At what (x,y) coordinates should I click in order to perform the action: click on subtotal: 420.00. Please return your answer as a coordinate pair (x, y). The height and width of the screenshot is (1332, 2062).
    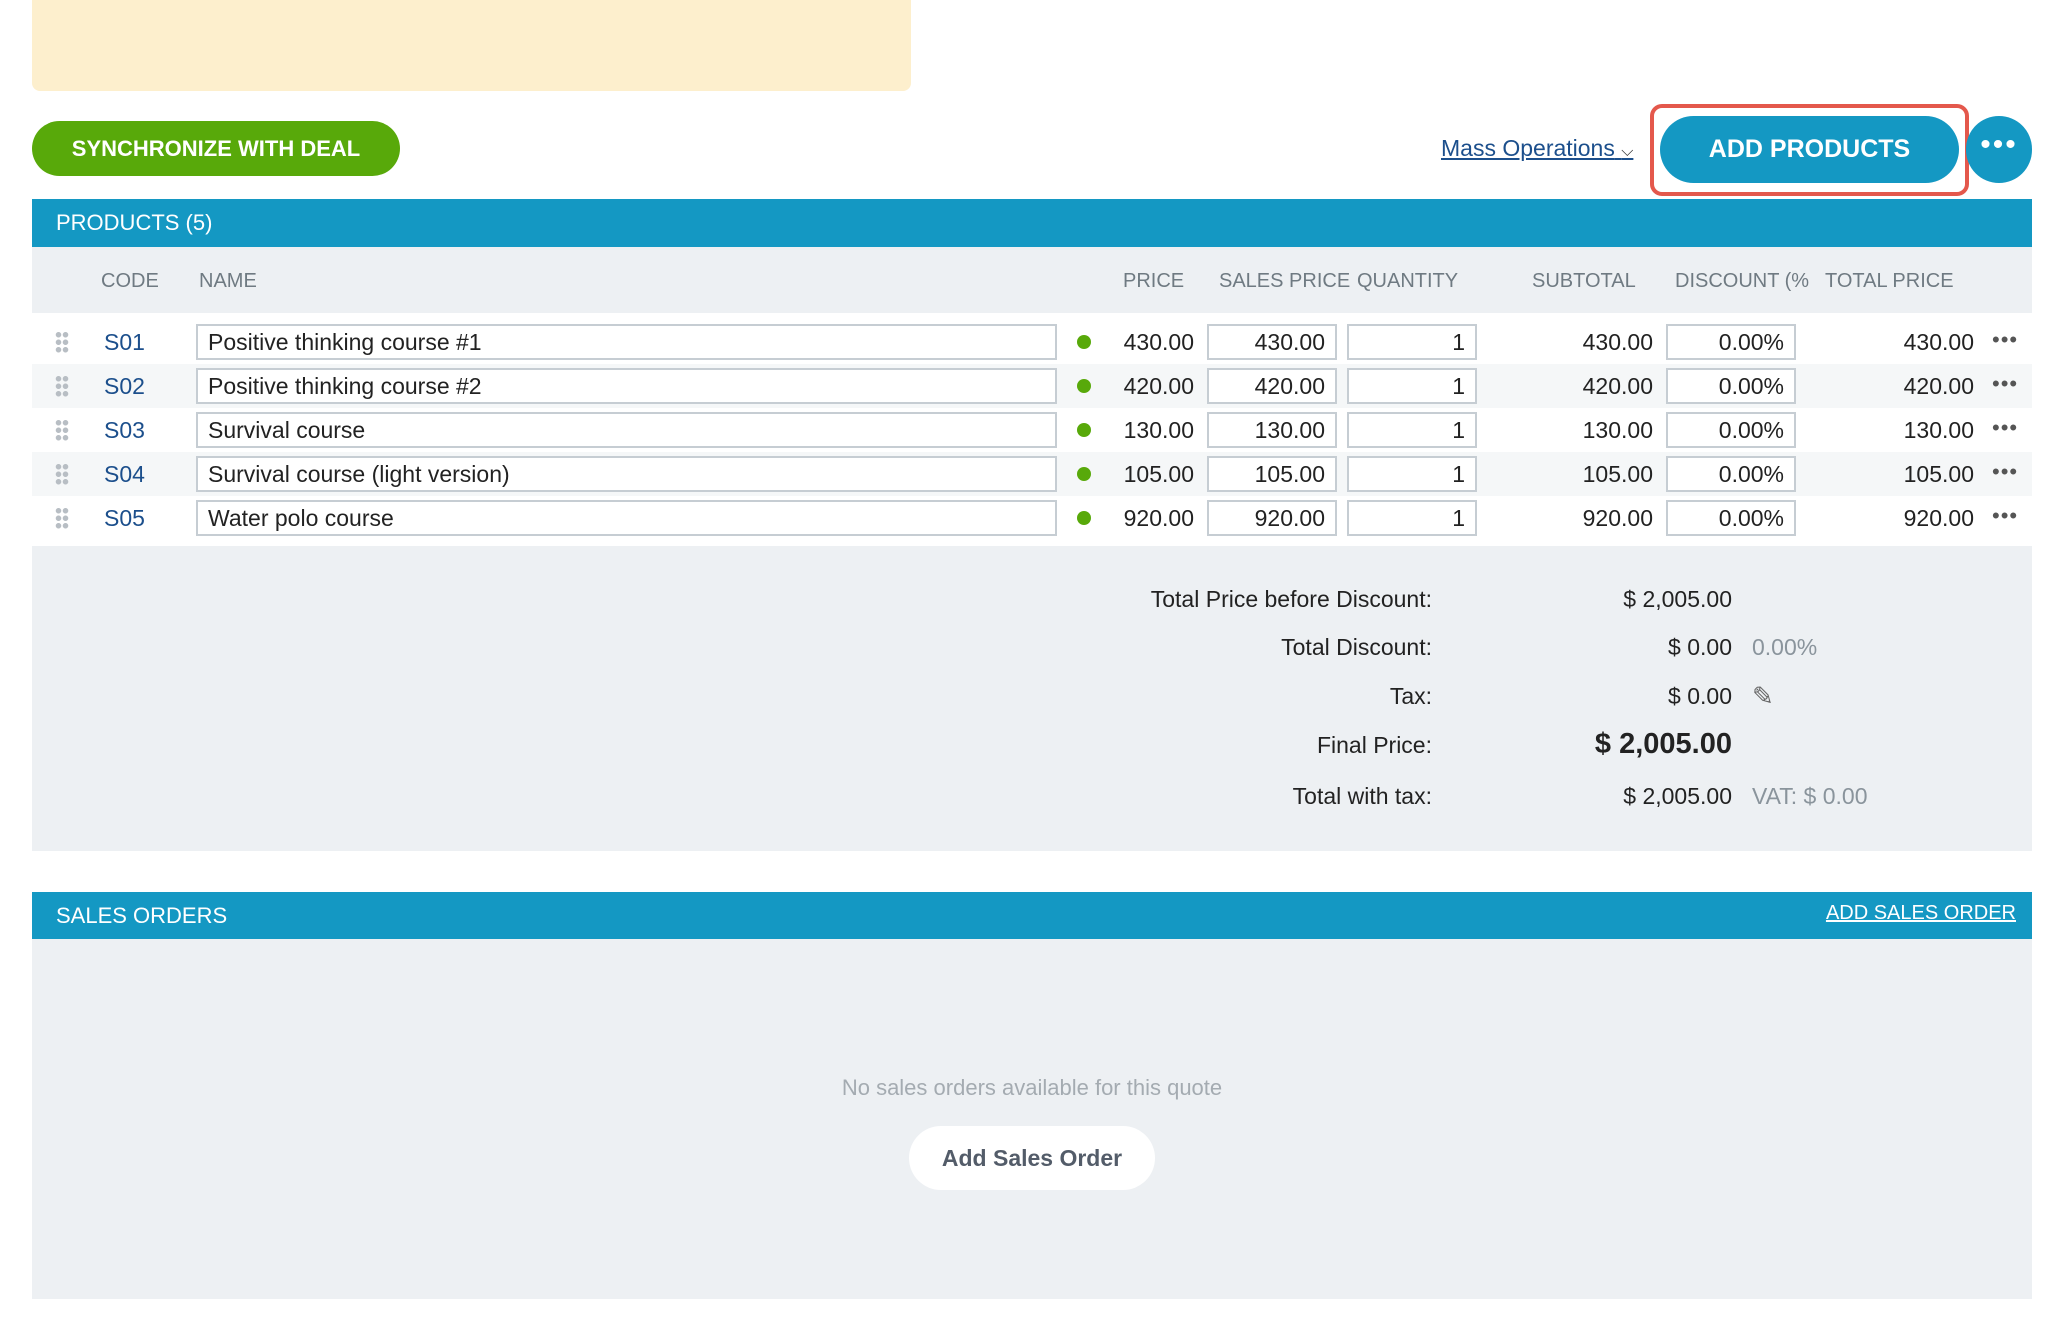
    Looking at the image, I should click on (1617, 386).